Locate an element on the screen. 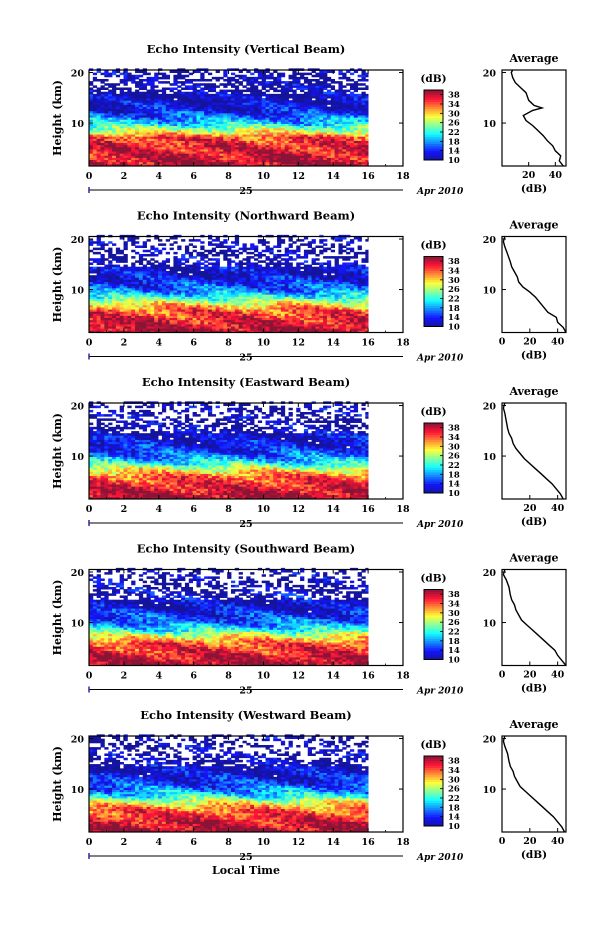  colorbar-tick-label: 10 is located at coordinates (454, 161).